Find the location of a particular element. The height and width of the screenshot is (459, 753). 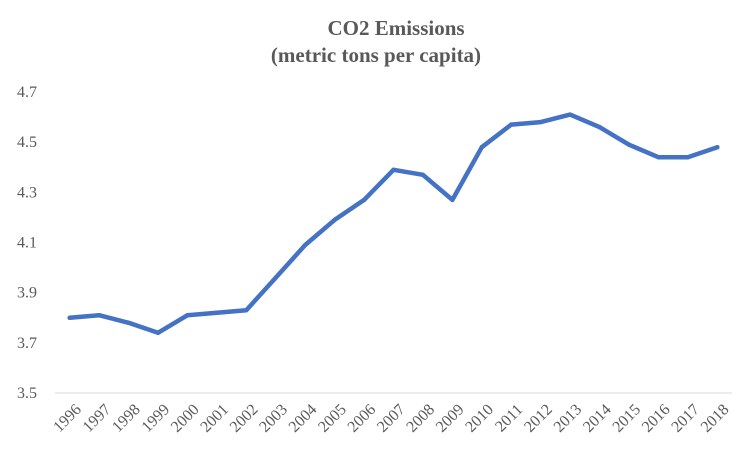

y-tick-label: 4.1 is located at coordinates (27, 243).